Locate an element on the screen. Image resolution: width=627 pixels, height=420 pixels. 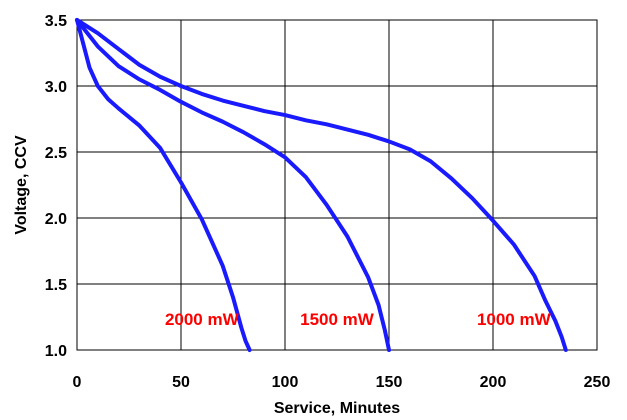
series-label: 1000 mW is located at coordinates (514, 319).